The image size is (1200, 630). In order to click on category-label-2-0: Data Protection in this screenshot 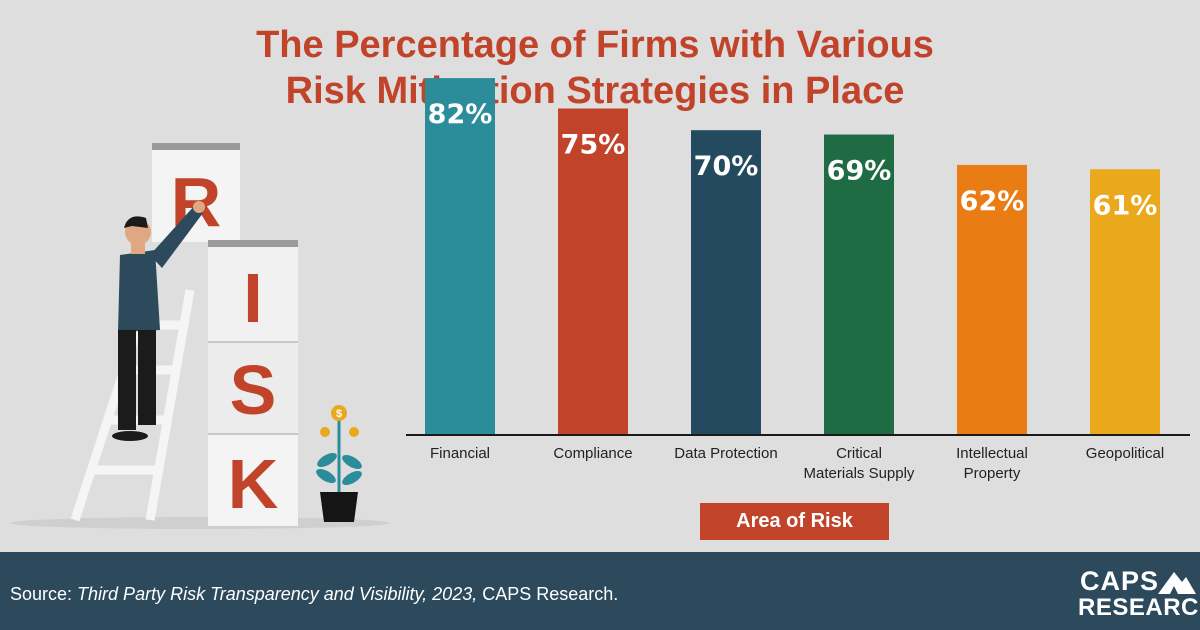, I will do `click(725, 453)`.